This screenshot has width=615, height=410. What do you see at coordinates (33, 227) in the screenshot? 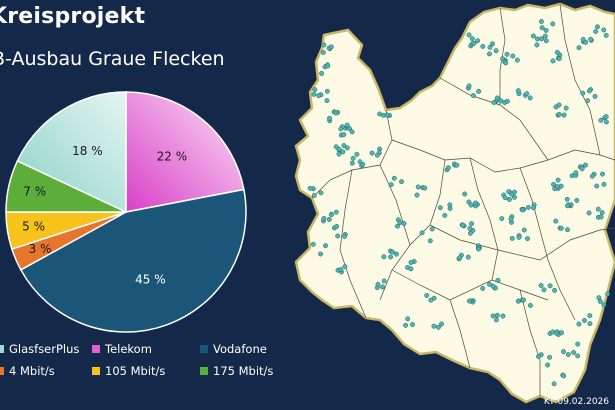
I see `pie-slice-label: 5 %` at bounding box center [33, 227].